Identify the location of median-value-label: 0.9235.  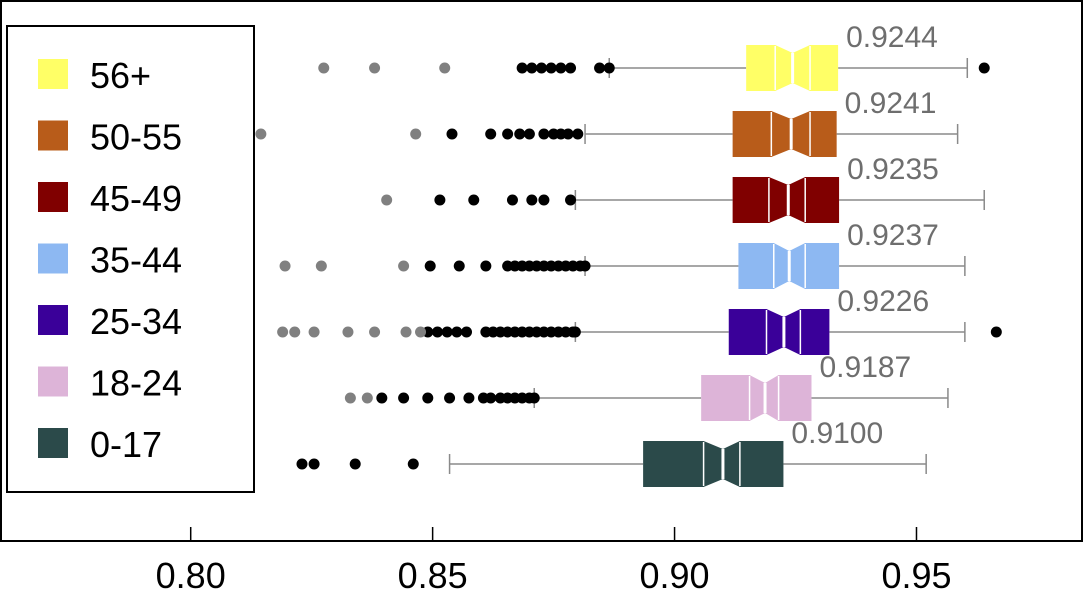
(893, 169).